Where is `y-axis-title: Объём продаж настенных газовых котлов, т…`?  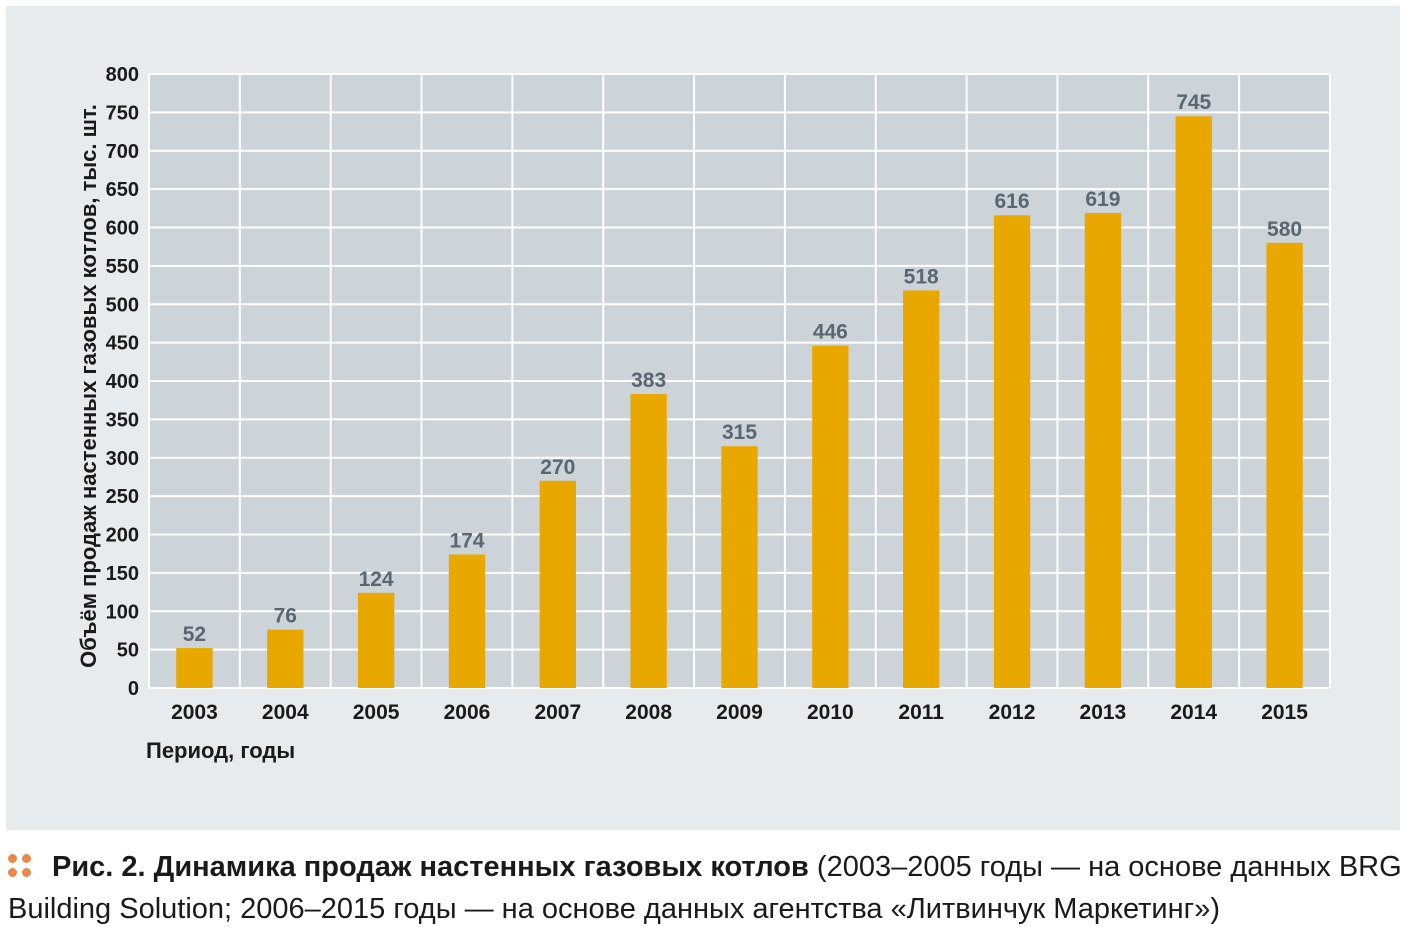
y-axis-title: Объём продаж настенных газовых котлов, т… is located at coordinates (88, 386).